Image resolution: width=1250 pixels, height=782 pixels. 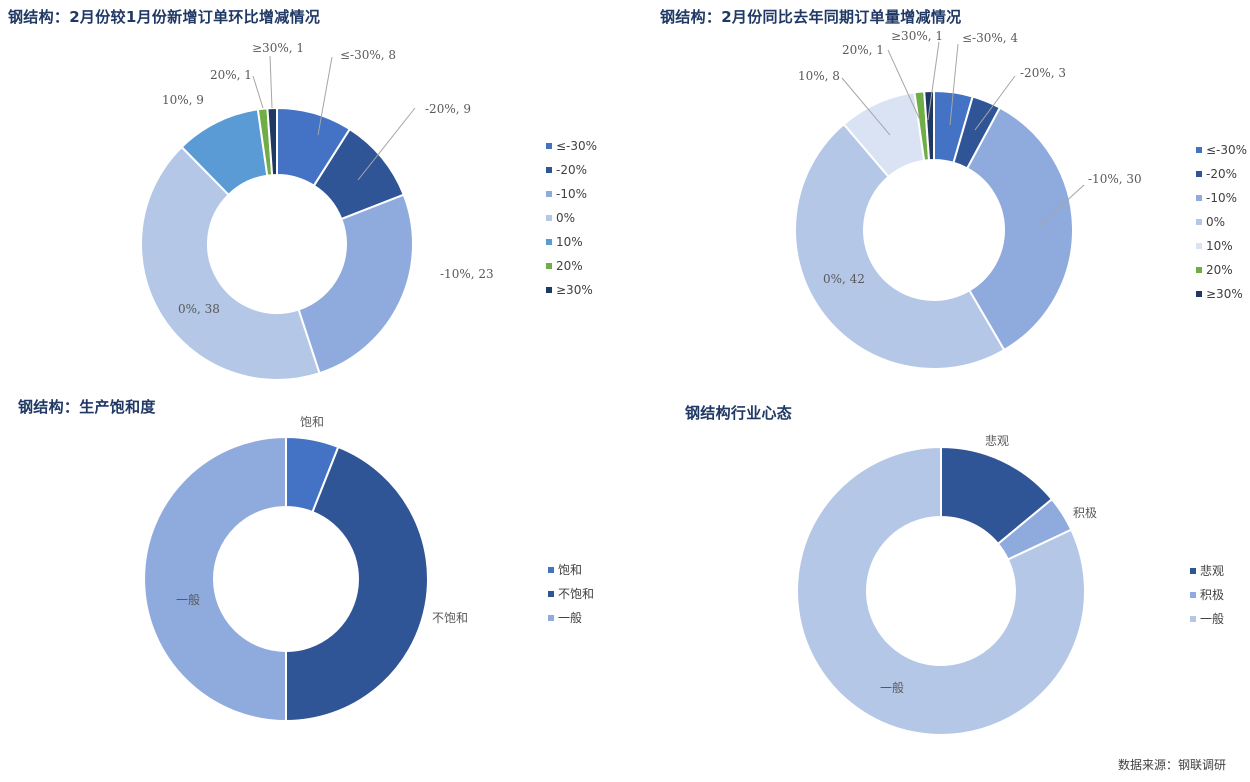 I want to click on chart1-data-label-4: 10%, 9, so click(x=183, y=100).